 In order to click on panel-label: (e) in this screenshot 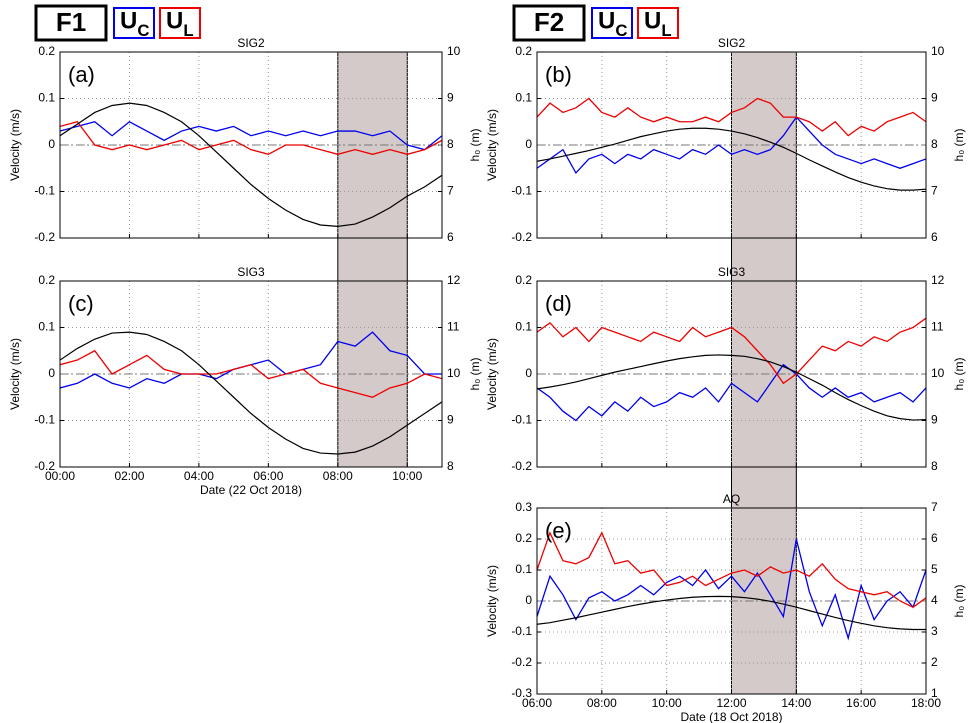, I will do `click(558, 530)`.